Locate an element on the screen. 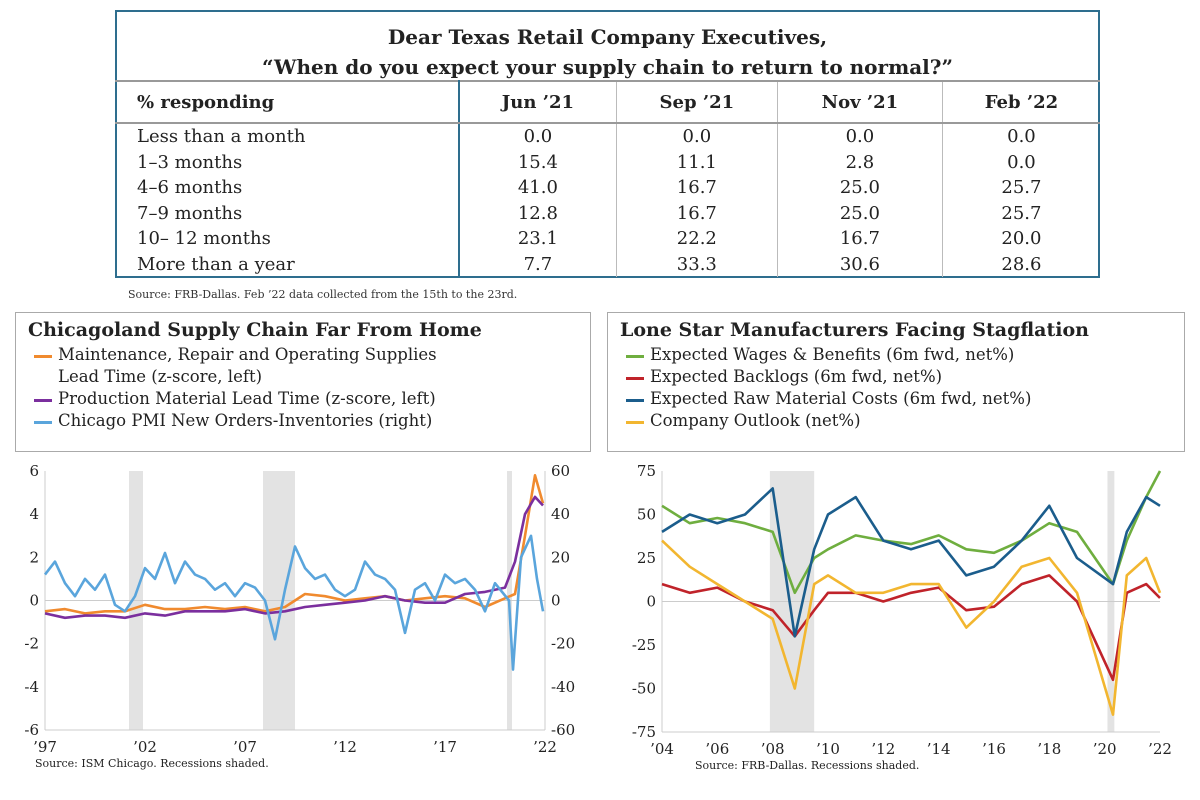 The height and width of the screenshot is (800, 1200). cell-value: 22.2 is located at coordinates (696, 239).